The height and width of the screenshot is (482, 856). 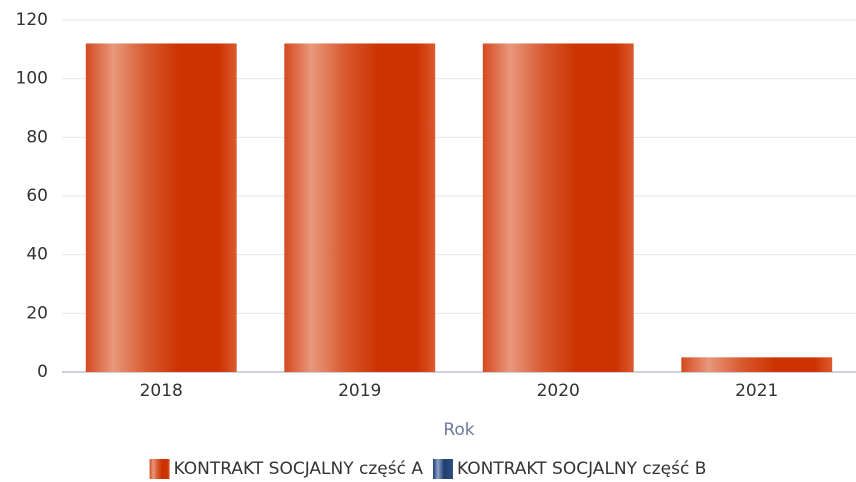 I want to click on x-tick-label: 2020, so click(x=558, y=391).